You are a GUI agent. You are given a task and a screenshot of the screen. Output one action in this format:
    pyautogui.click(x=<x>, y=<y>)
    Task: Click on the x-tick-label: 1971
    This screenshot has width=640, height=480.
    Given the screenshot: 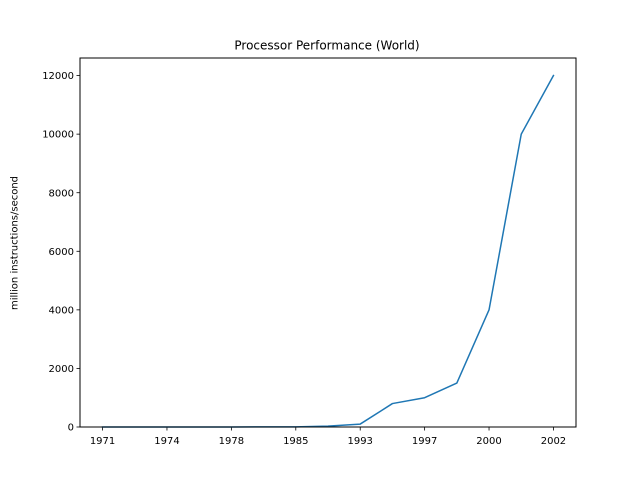 What is the action you would take?
    pyautogui.click(x=102, y=441)
    